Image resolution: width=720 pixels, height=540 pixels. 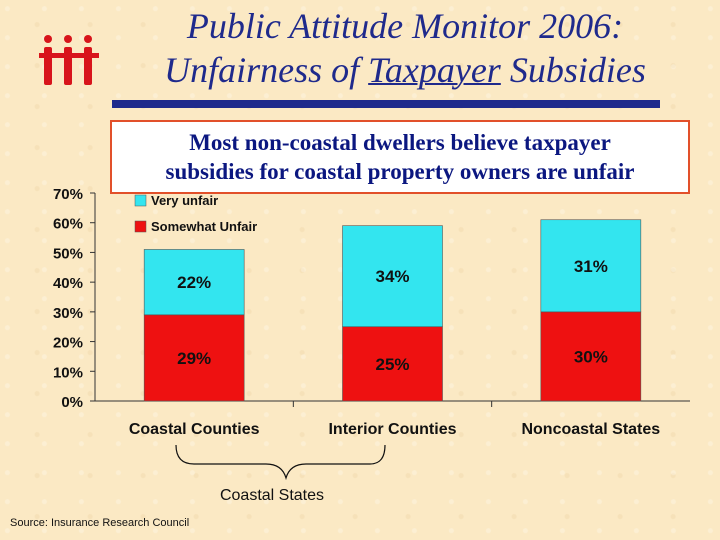 I want to click on brace-label: Coastal States, so click(x=272, y=495).